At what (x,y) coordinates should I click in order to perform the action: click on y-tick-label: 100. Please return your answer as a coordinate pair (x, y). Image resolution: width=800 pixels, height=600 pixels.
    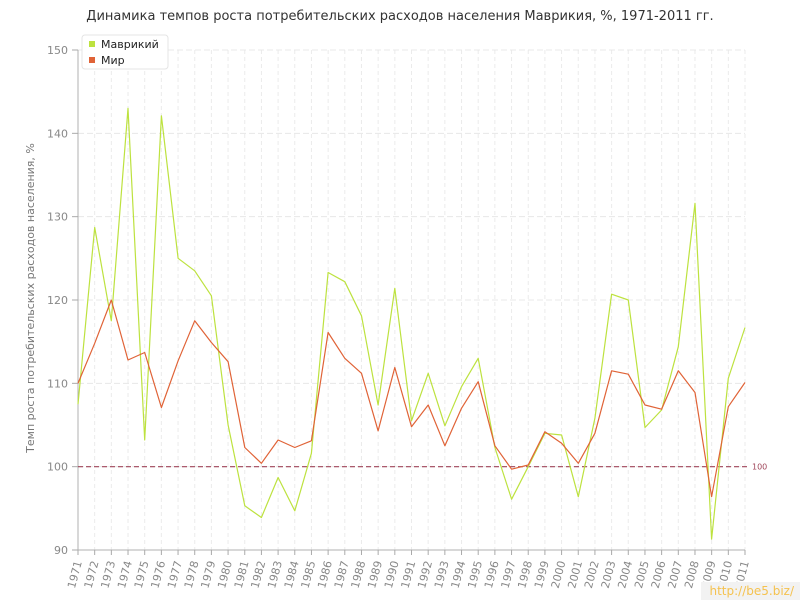
    Looking at the image, I should click on (57, 467).